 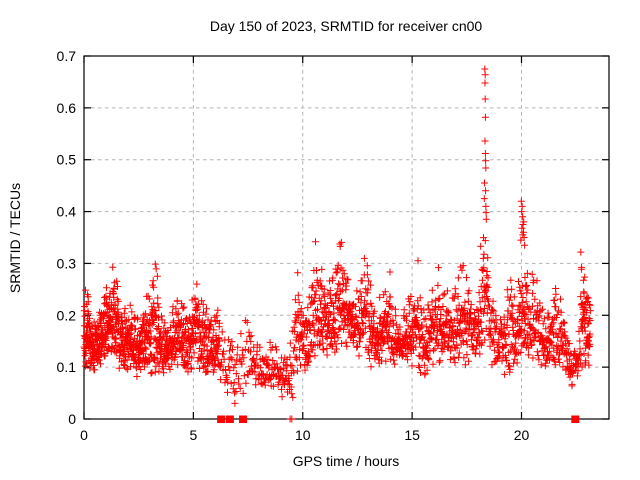 What do you see at coordinates (412, 435) in the screenshot?
I see `x-tick-label: 15` at bounding box center [412, 435].